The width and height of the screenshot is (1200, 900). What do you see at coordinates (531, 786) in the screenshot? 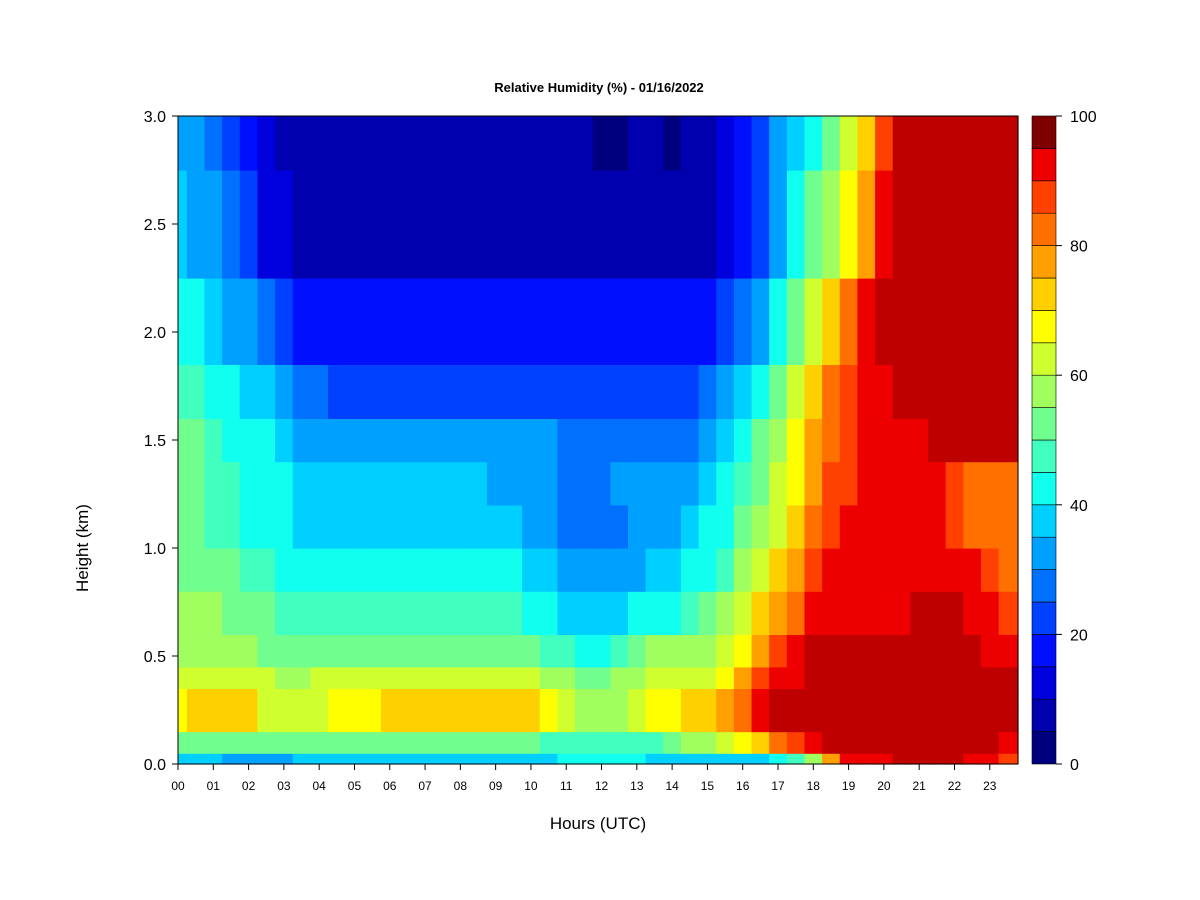
I see `x-tick-label: 10` at bounding box center [531, 786].